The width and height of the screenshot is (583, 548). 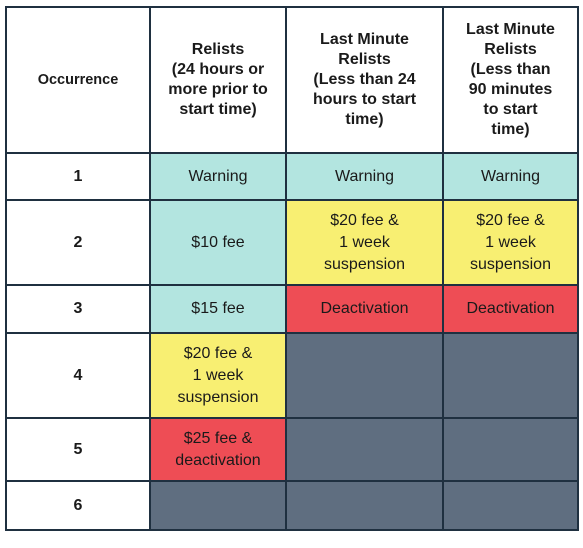 What do you see at coordinates (218, 242) in the screenshot?
I see `penalty-cell: $10 fee` at bounding box center [218, 242].